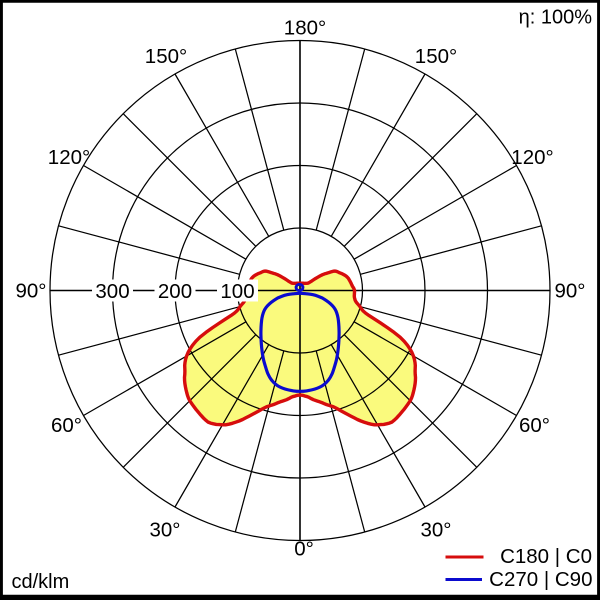 The width and height of the screenshot is (600, 600). Describe the element at coordinates (112, 291) in the screenshot. I see `svg-text: 300` at that location.